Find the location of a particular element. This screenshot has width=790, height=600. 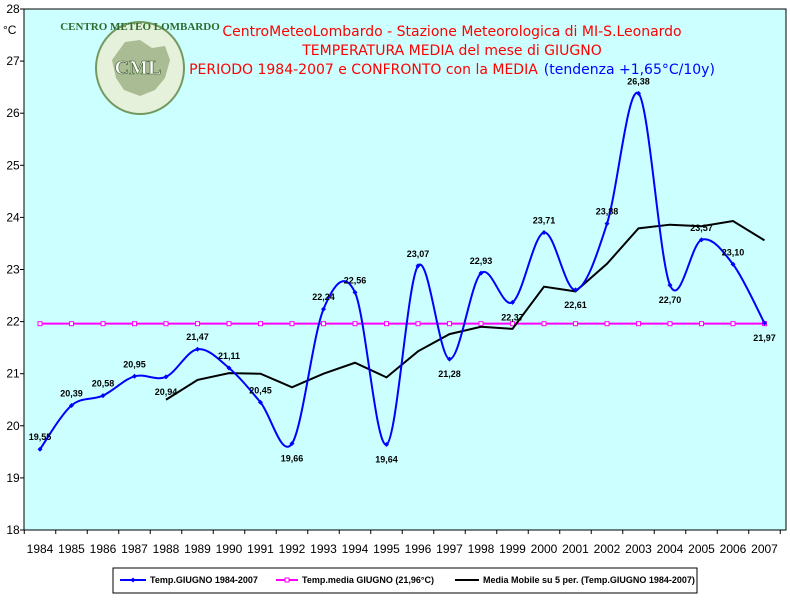

x-tick-label: 1988 is located at coordinates (166, 549).